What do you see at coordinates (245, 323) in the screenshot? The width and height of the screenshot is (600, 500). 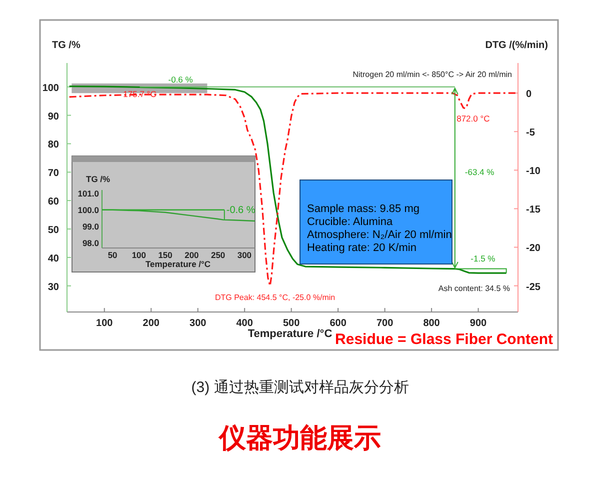 I see `x-tick-label: 400` at bounding box center [245, 323].